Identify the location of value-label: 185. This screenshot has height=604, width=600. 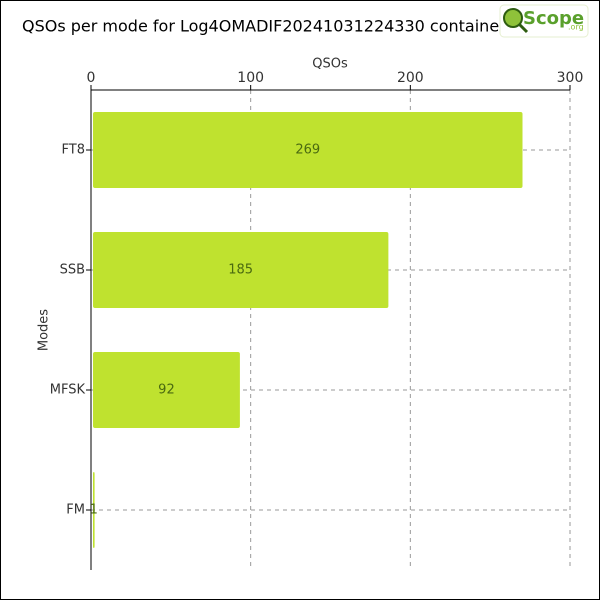
(240, 270).